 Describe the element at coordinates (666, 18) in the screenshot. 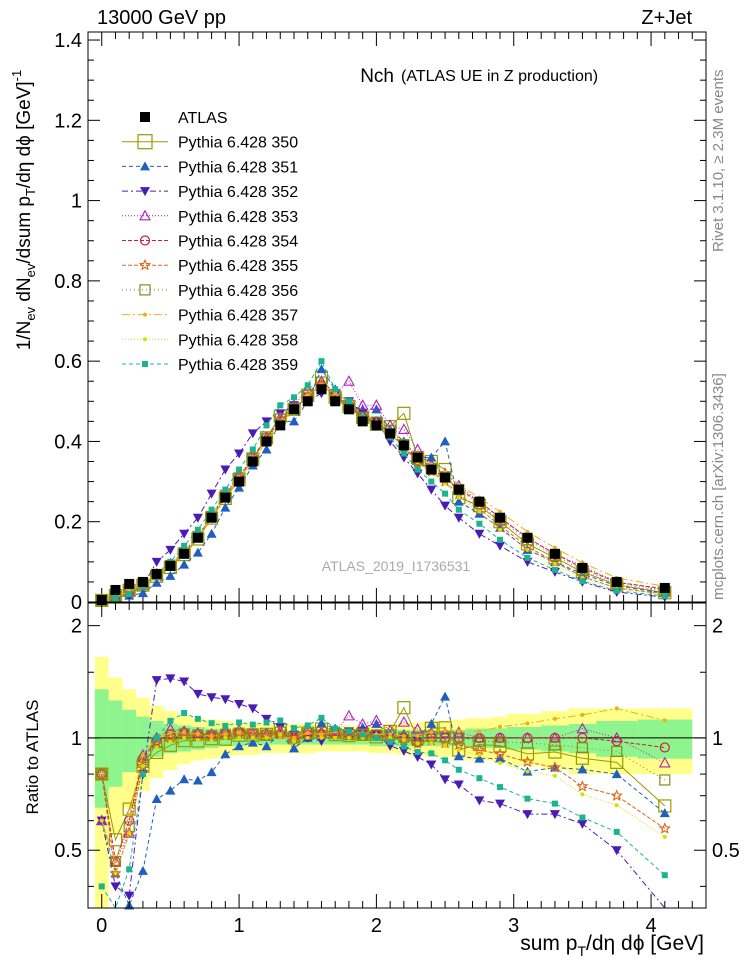

I see `header-right: Z+Jet` at that location.